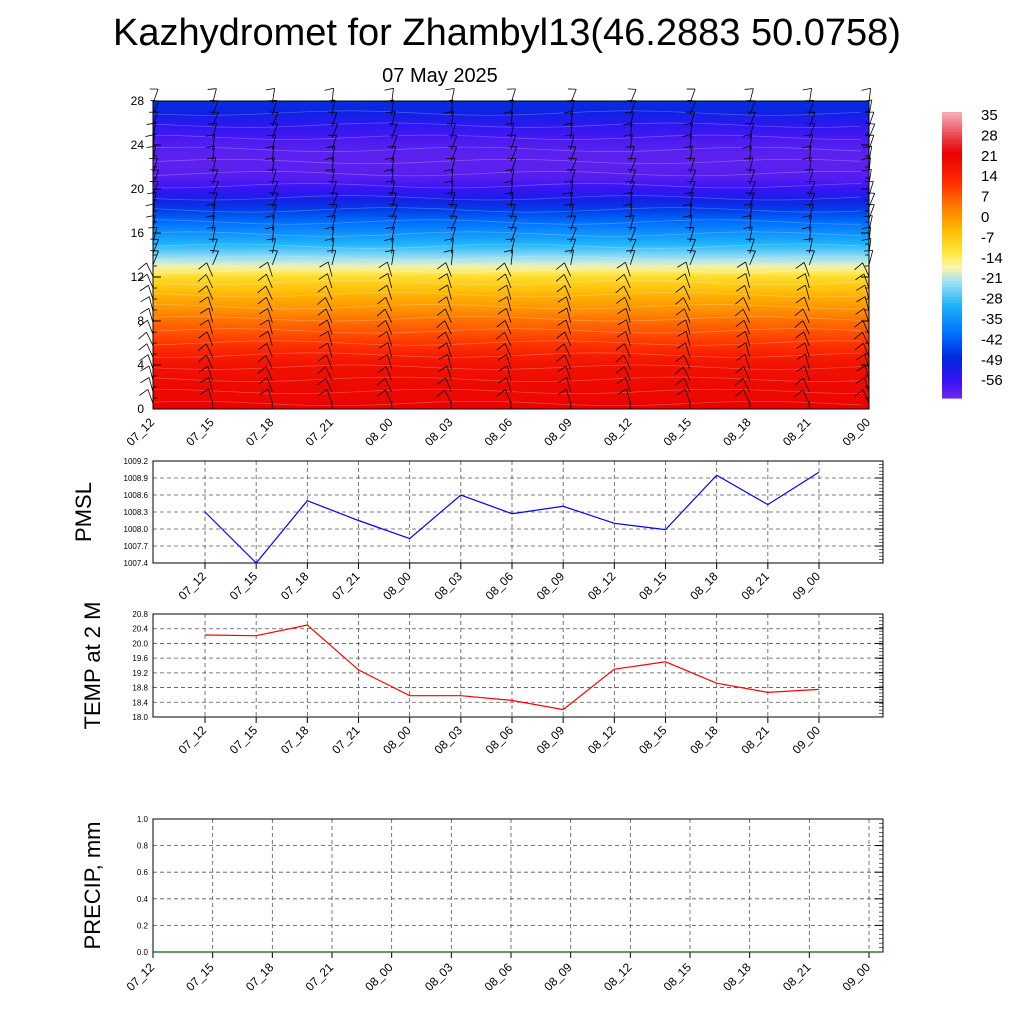 The image size is (1024, 1024). Describe the element at coordinates (136, 563) in the screenshot. I see `y-tick-label: 1007.4` at that location.